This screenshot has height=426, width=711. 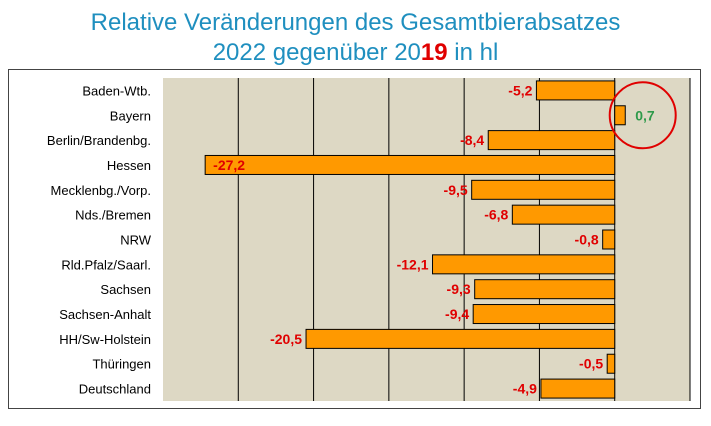 What do you see at coordinates (113, 215) in the screenshot?
I see `category-label: Nds./Bremen` at bounding box center [113, 215].